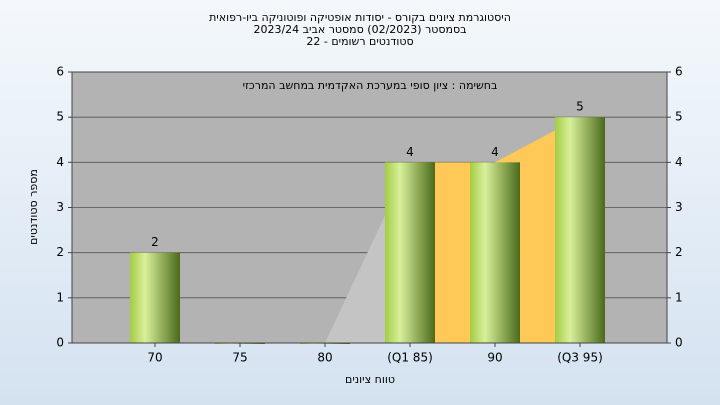 This screenshot has height=405, width=720. Describe the element at coordinates (679, 343) in the screenshot. I see `y2-tick-label: 0` at that location.